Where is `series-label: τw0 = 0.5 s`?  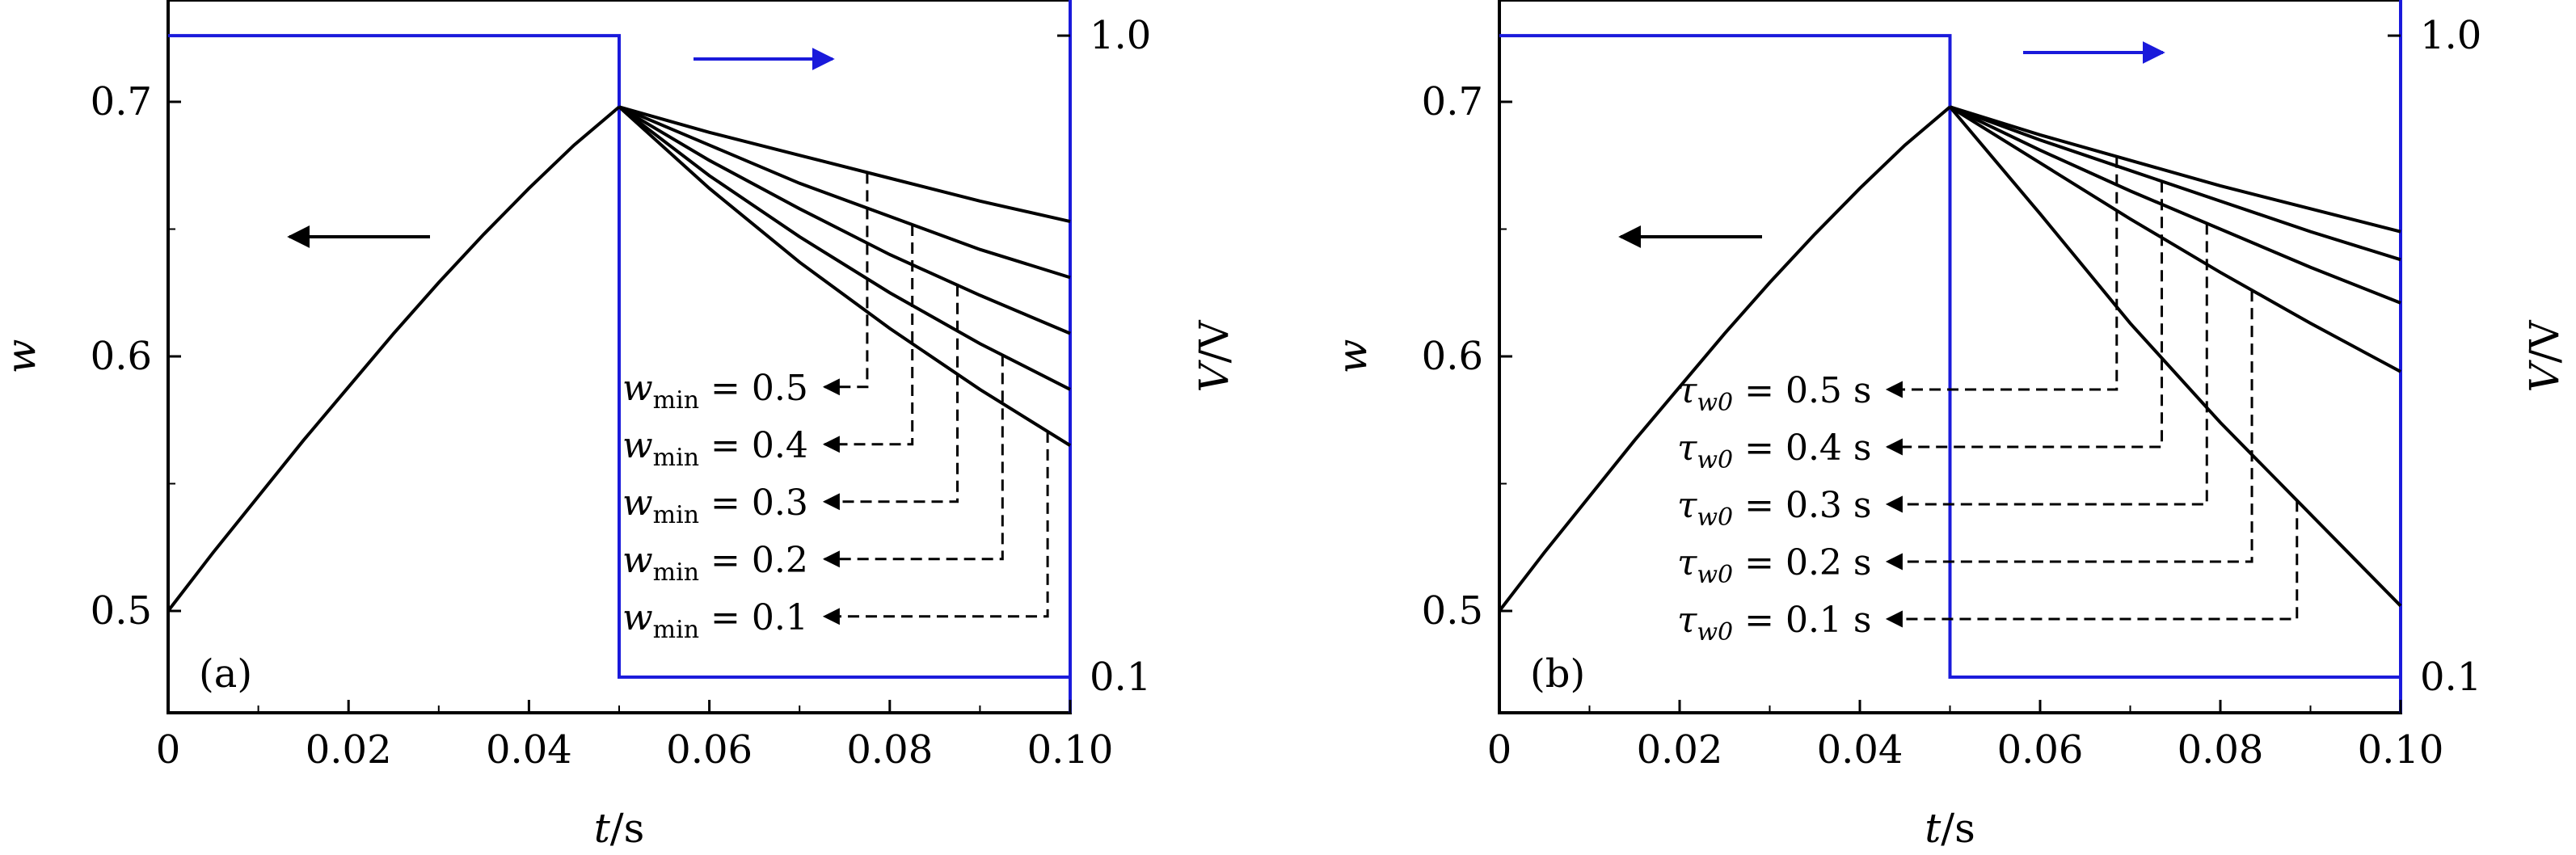
series-label: τw0 = 0.5 s is located at coordinates (1775, 393).